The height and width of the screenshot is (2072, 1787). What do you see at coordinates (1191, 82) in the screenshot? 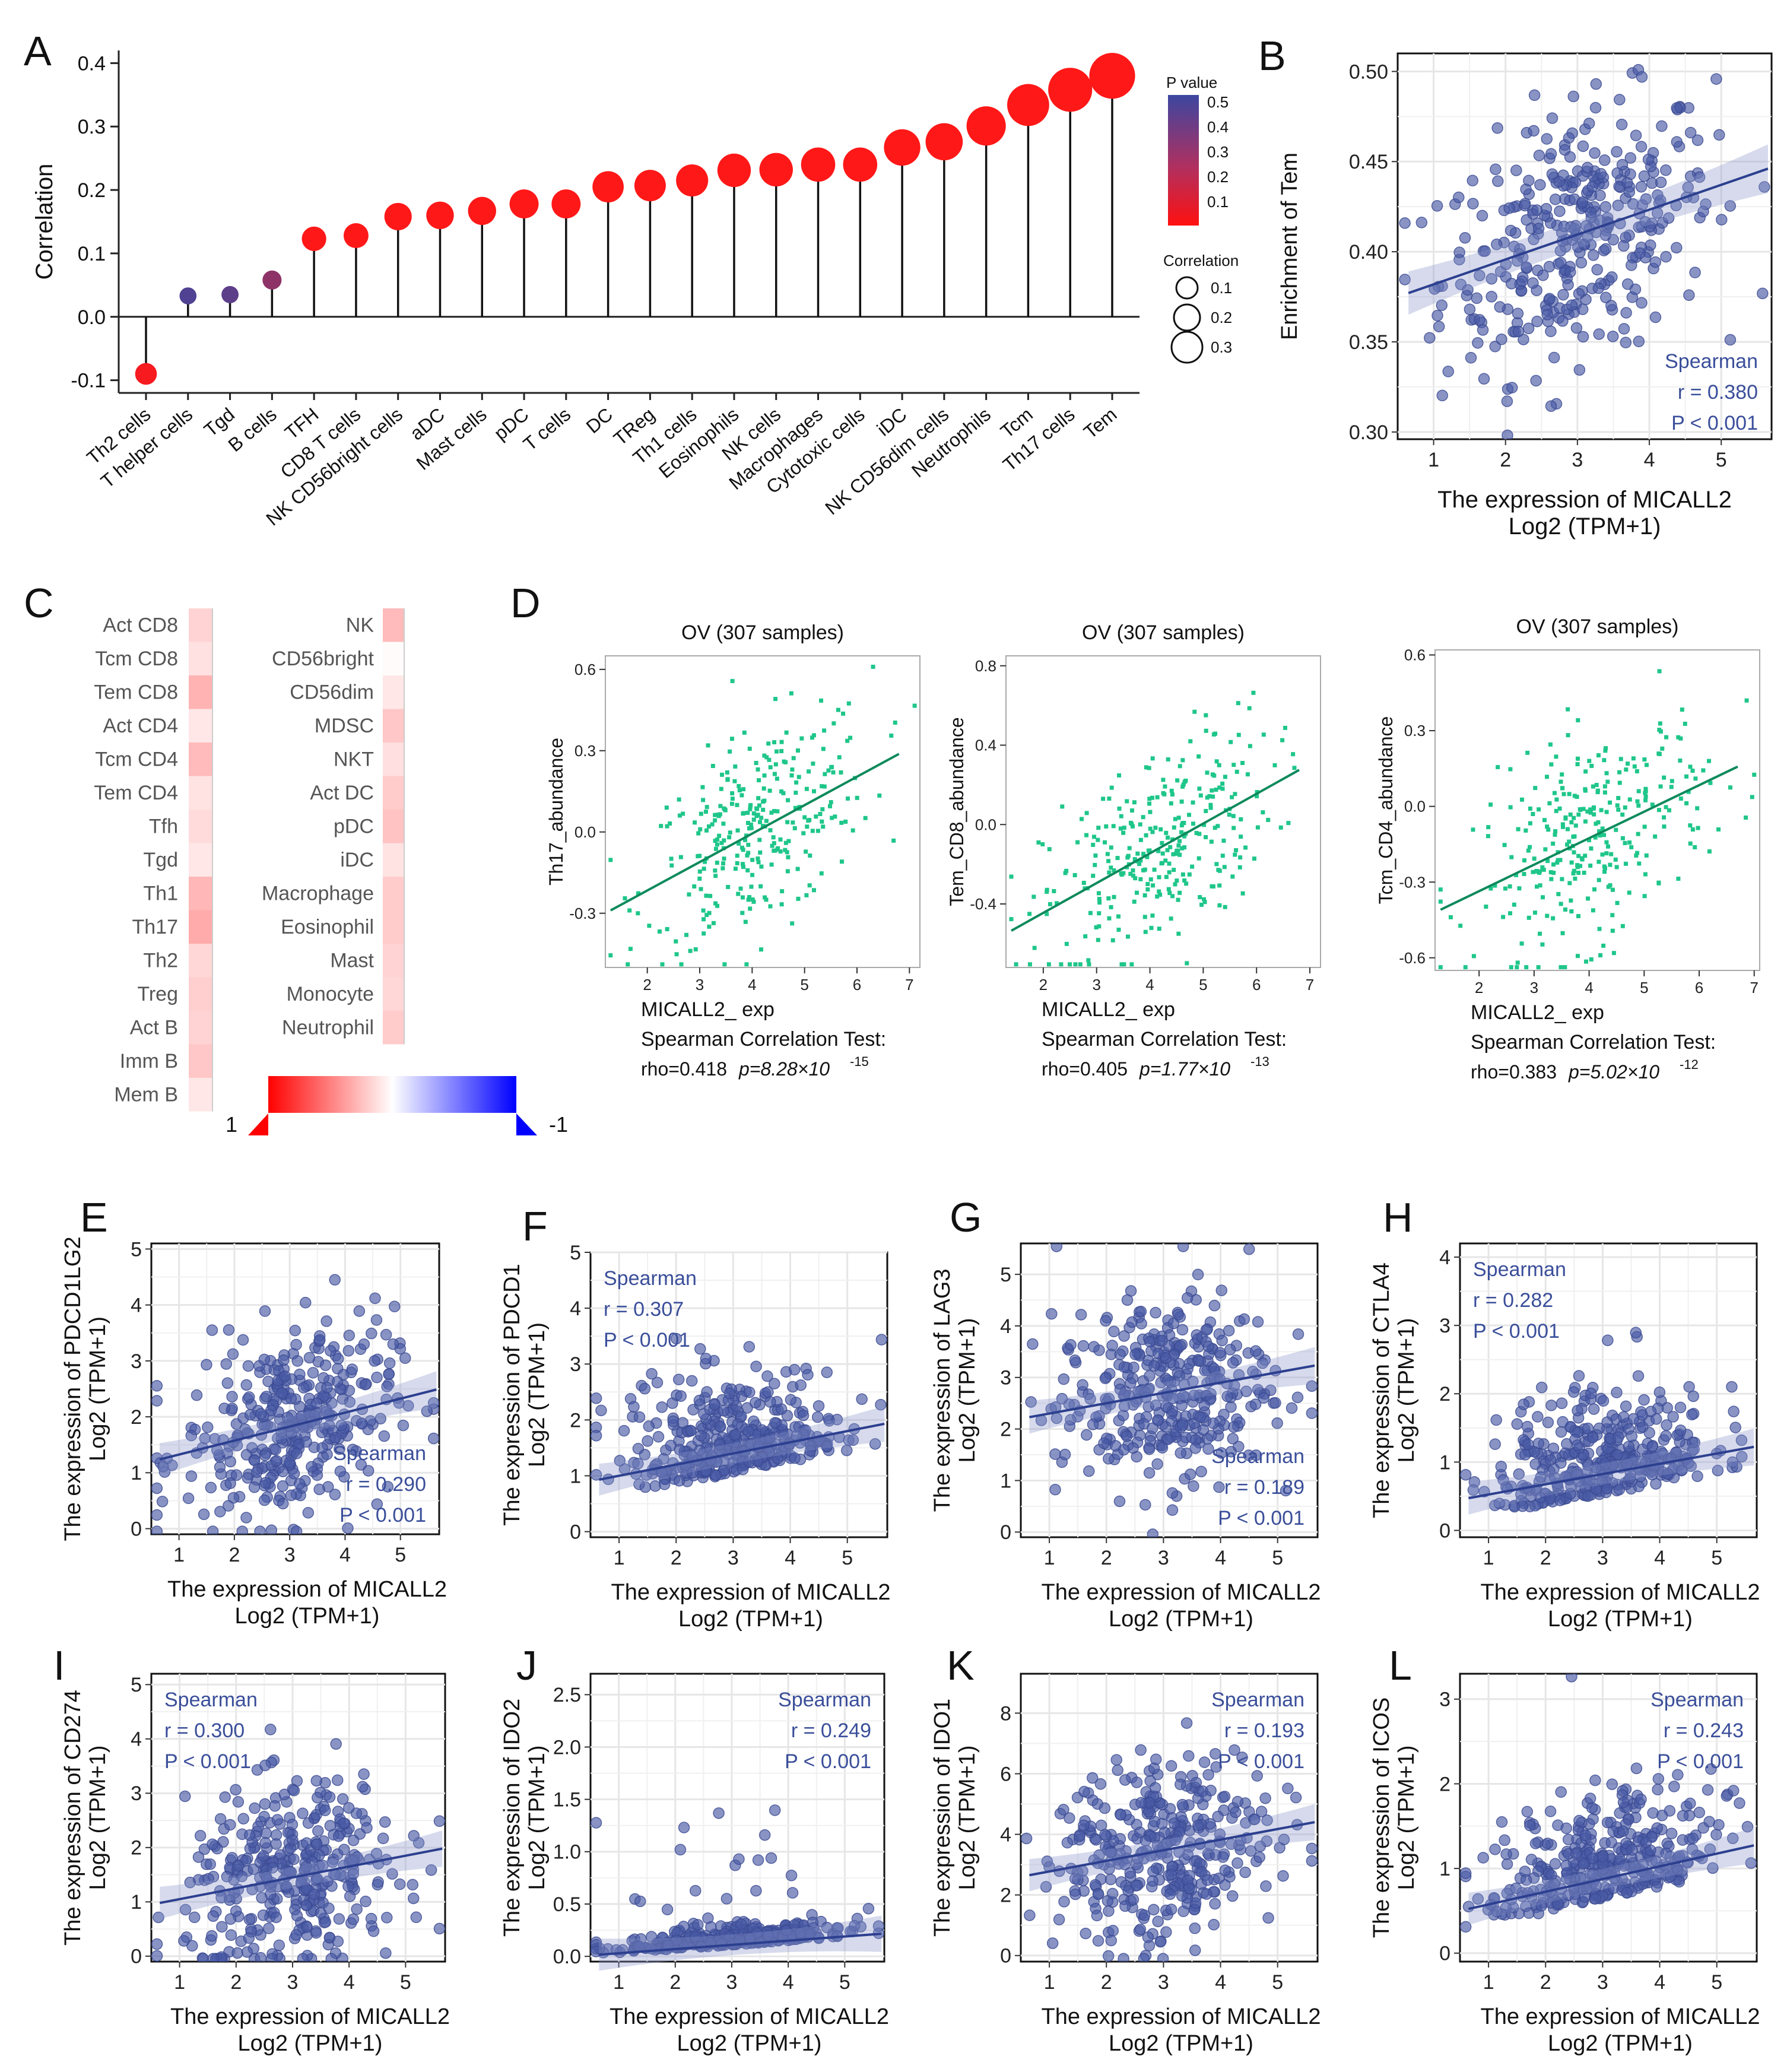
I see `legend-pvalue-title: P value` at bounding box center [1191, 82].